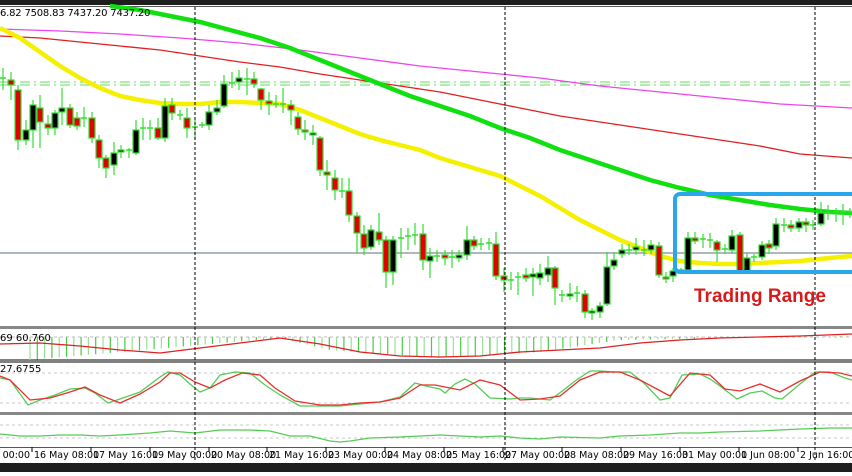  I want to click on time-axis-label: 27 May 00:00, so click(538, 455).